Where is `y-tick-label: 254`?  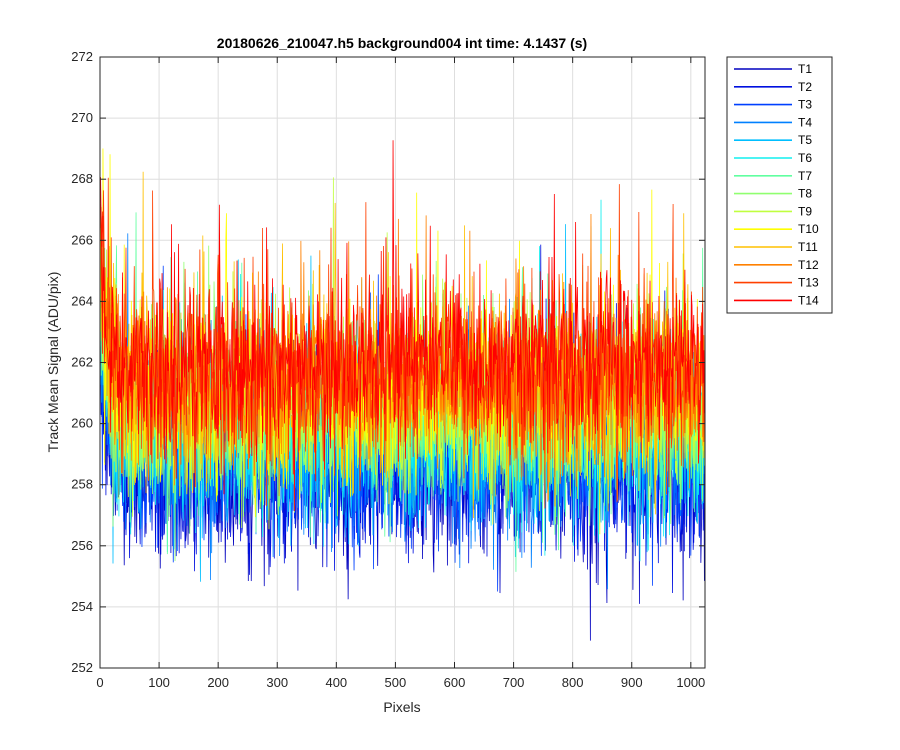
y-tick-label: 254 is located at coordinates (82, 606).